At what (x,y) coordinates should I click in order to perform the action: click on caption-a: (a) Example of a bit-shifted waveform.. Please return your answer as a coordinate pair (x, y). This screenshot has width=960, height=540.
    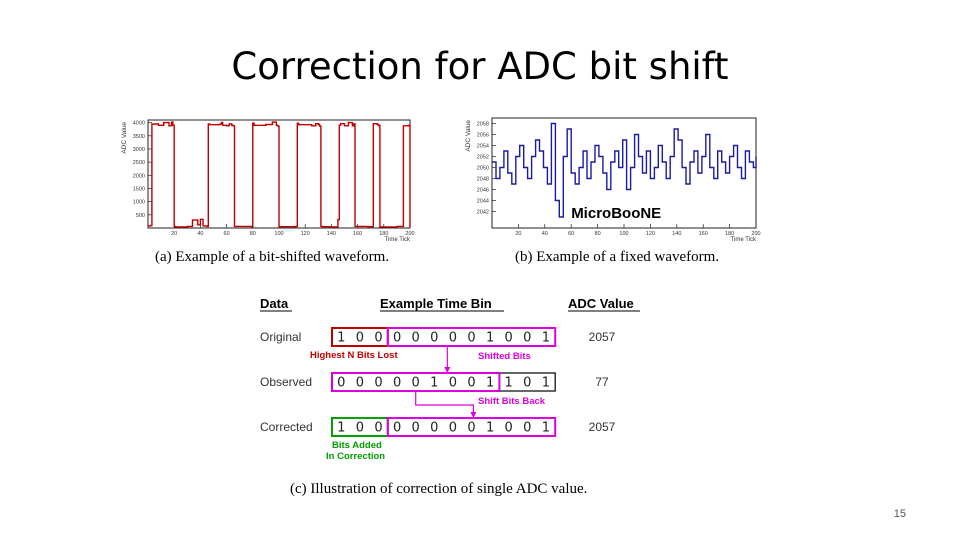
    Looking at the image, I should click on (272, 257).